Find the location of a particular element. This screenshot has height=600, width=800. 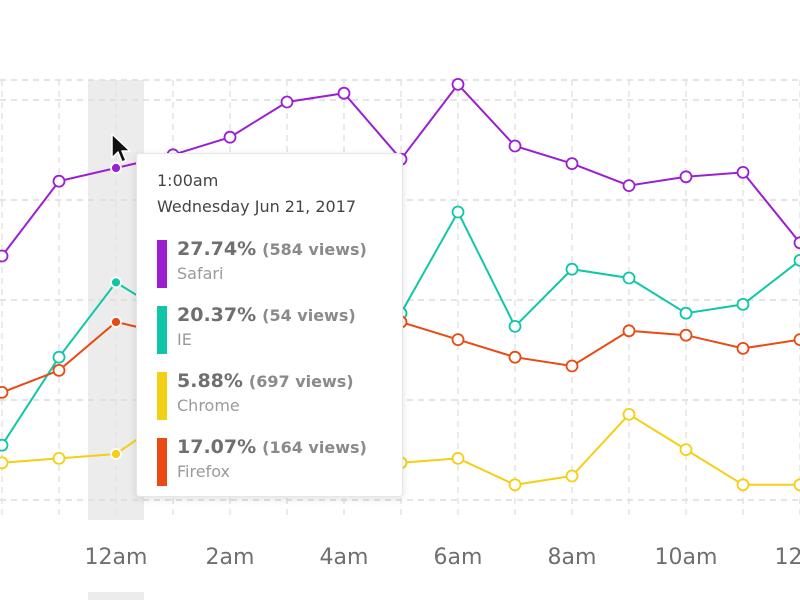

x-tick-label: 12am is located at coordinates (116, 557).